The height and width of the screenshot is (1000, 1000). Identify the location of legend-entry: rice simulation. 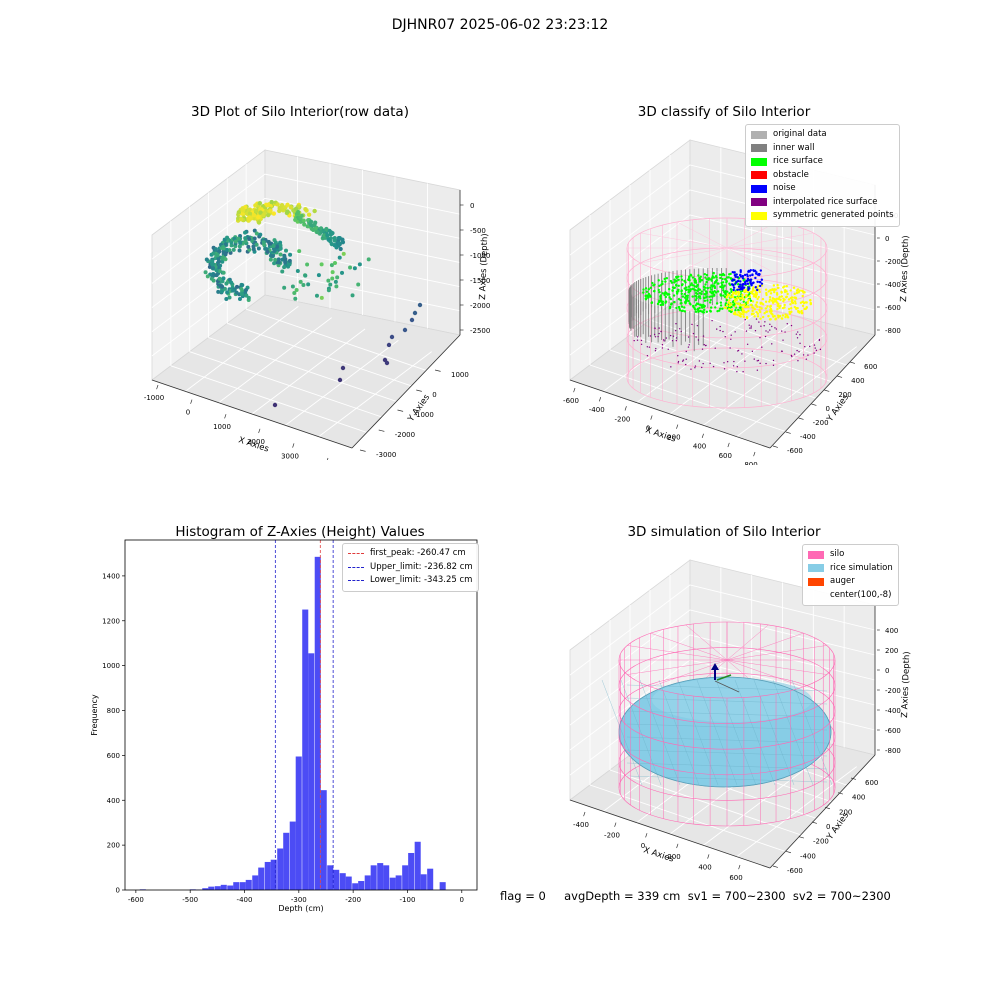
(850, 569).